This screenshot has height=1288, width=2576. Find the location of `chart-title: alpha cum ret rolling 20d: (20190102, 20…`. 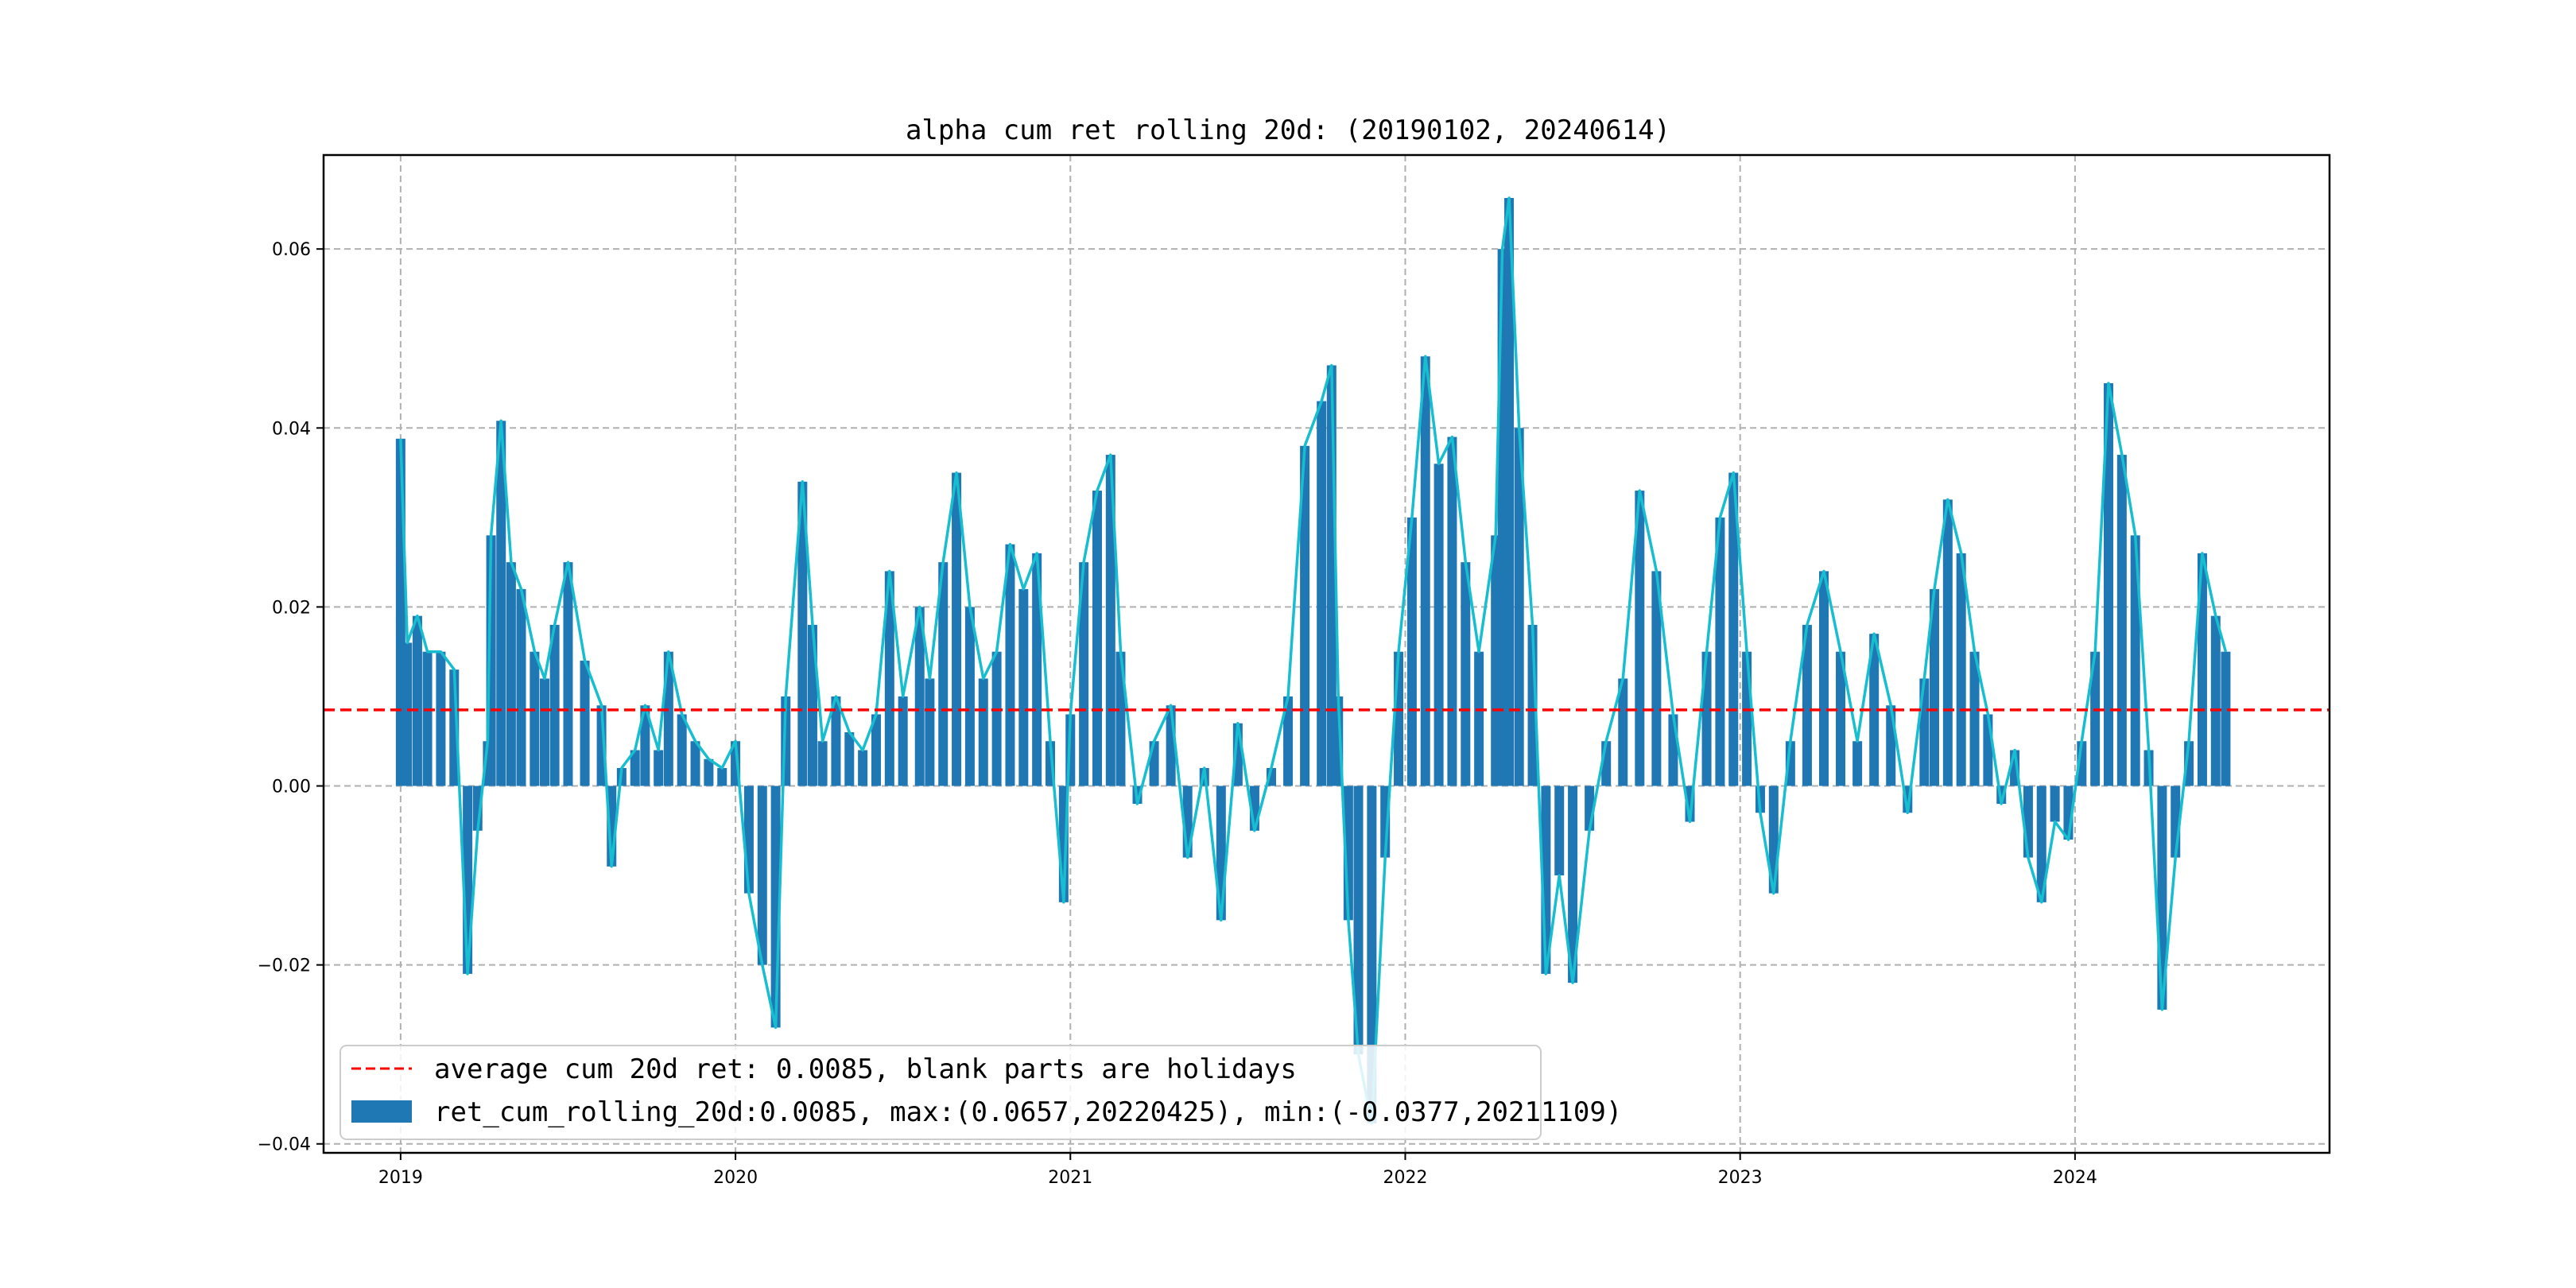

chart-title: alpha cum ret rolling 20d: (20190102, 20… is located at coordinates (1288, 130).